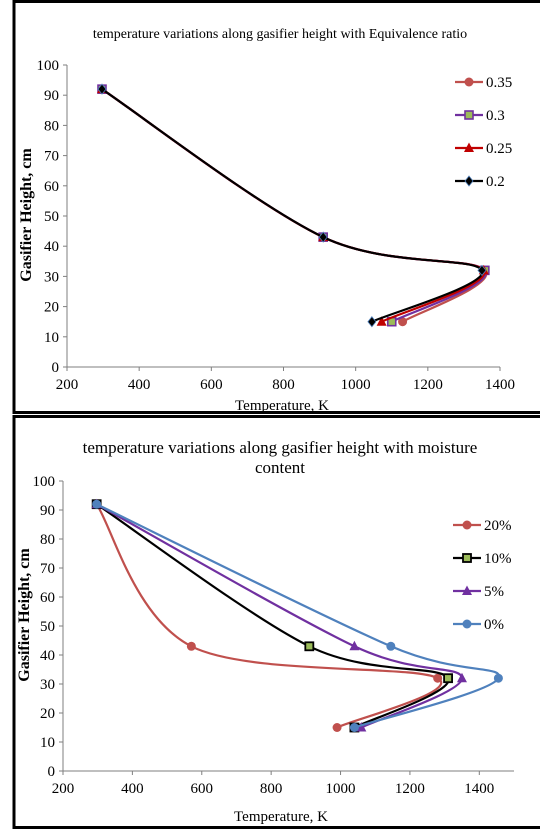 The height and width of the screenshot is (829, 540). Describe the element at coordinates (47, 627) in the screenshot. I see `y-tick-label: 50` at that location.